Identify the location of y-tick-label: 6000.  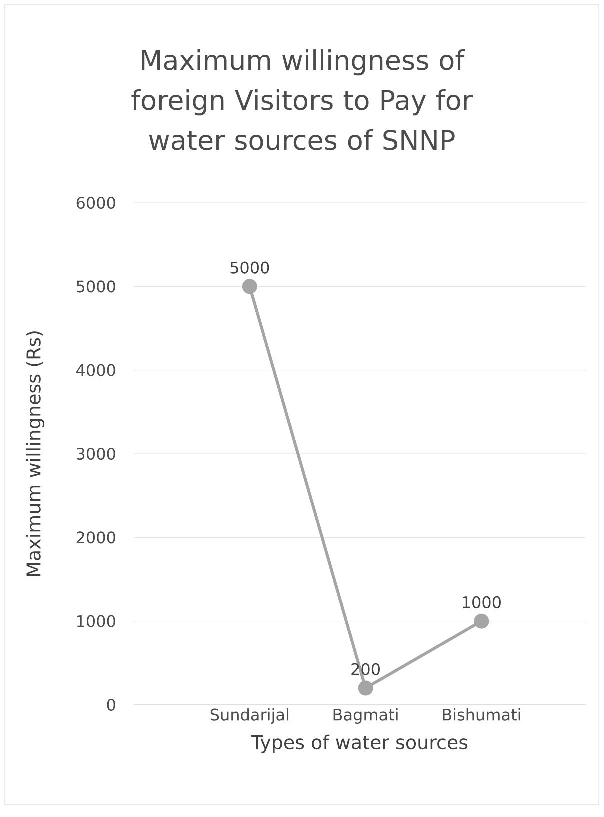
(96, 203).